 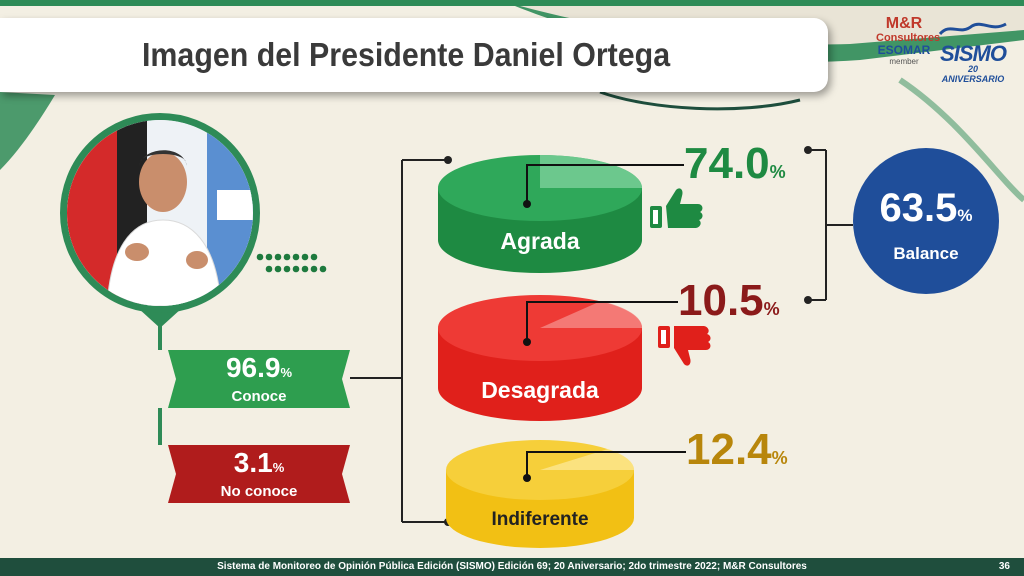 I want to click on balance-circle: 63.5% Balance, so click(x=926, y=221).